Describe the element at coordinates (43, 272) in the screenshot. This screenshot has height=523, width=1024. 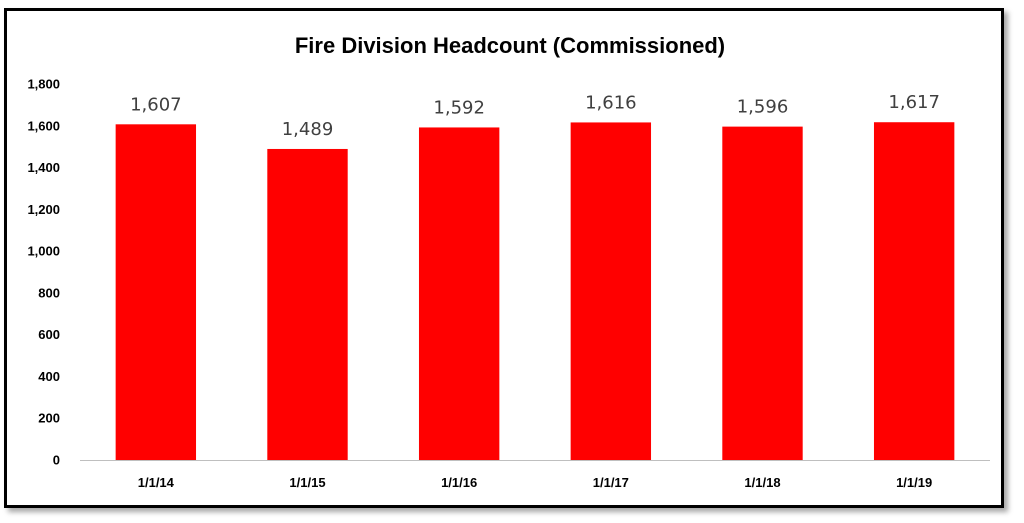
I see `y-axis: 0 200 400 600 800 1,000 1,200 1,400 1,600 1,800` at that location.